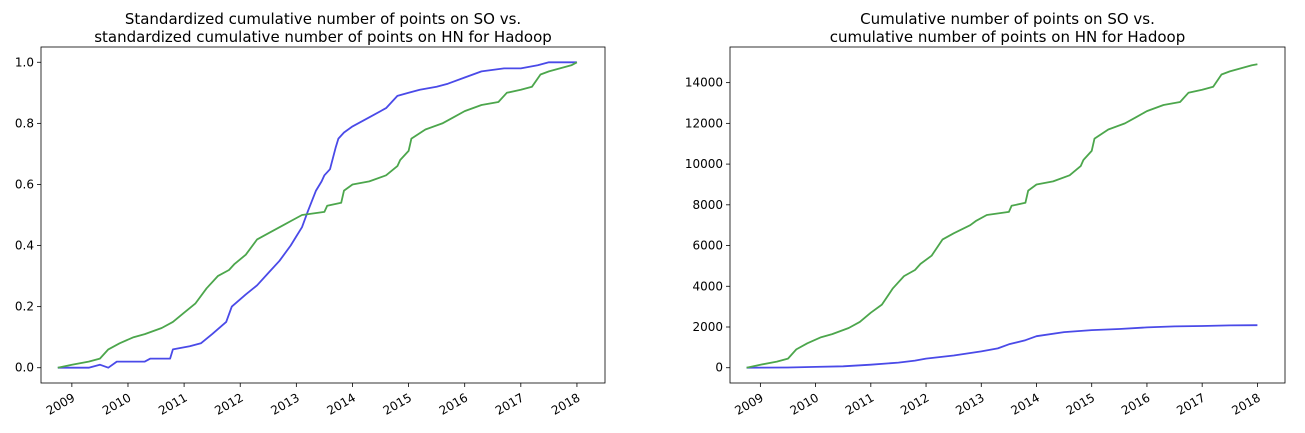 This screenshot has width=1305, height=433. I want to click on y-tick-label: 0.2, so click(24, 307).